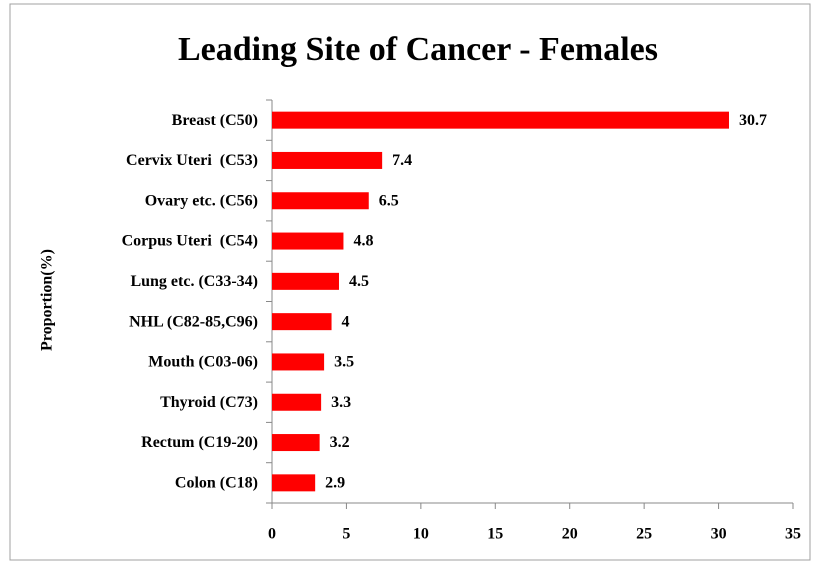 This screenshot has height=565, width=814. What do you see at coordinates (199, 442) in the screenshot?
I see `y-tick-label: Rectum (C19-20)` at bounding box center [199, 442].